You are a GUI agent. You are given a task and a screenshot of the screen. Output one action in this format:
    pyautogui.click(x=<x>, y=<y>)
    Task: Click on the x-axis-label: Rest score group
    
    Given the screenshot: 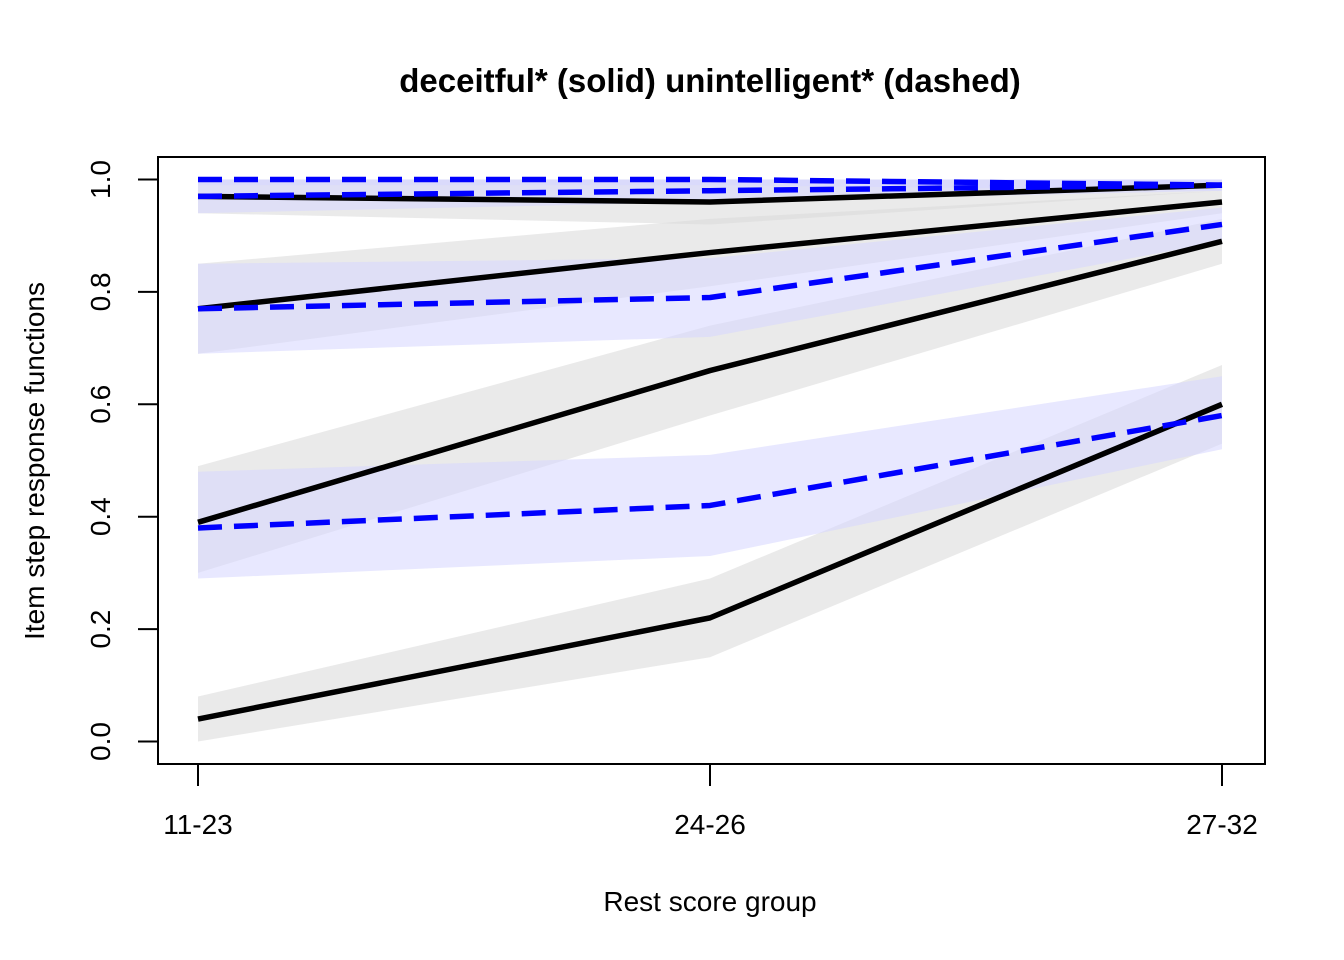 What is the action you would take?
    pyautogui.click(x=709, y=901)
    